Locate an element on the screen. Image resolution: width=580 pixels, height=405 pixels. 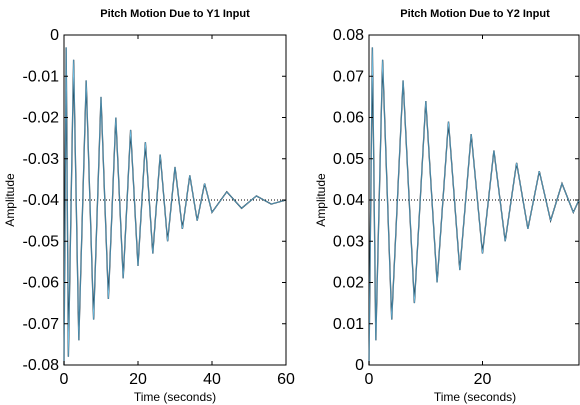
y-tick-label: 0.06 is located at coordinates (348, 118).